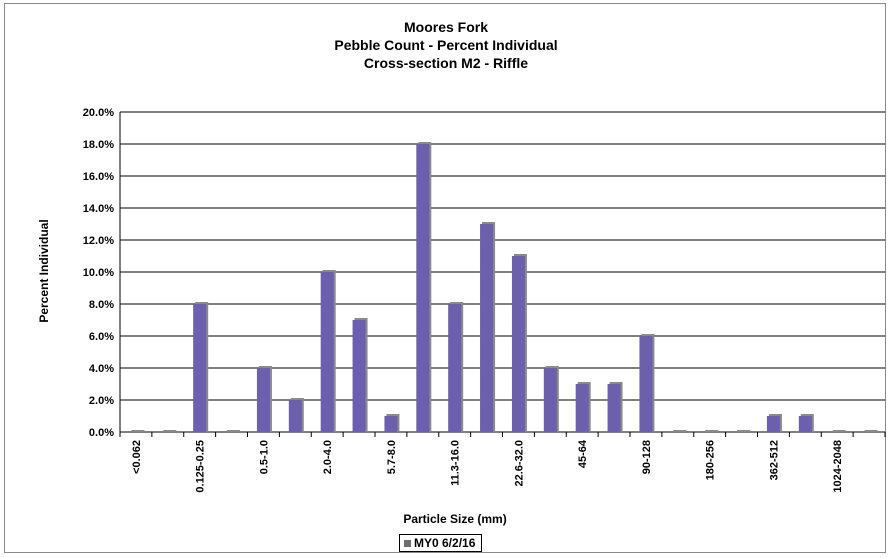  I want to click on chart-subtitle-2: Cross-section M2 - Riffle, so click(446, 63).